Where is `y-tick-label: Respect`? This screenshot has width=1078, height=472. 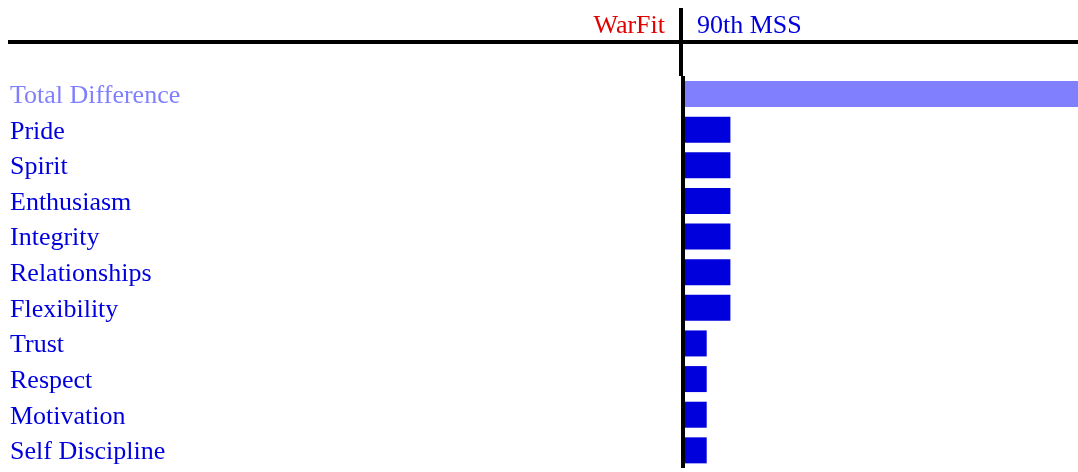
y-tick-label: Respect is located at coordinates (52, 380).